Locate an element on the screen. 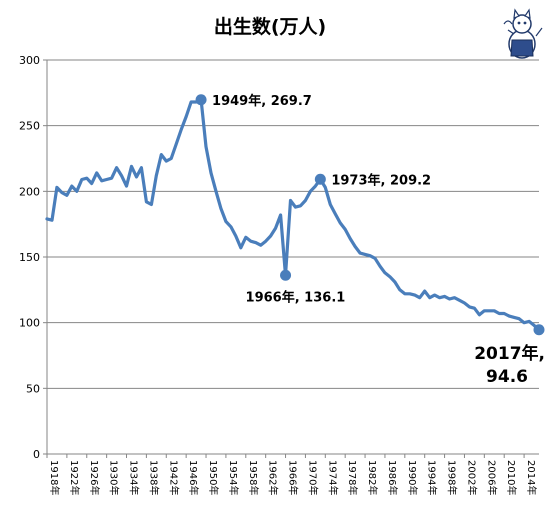 The height and width of the screenshot is (513, 551). x-tick-label: 1990年 is located at coordinates (412, 477).